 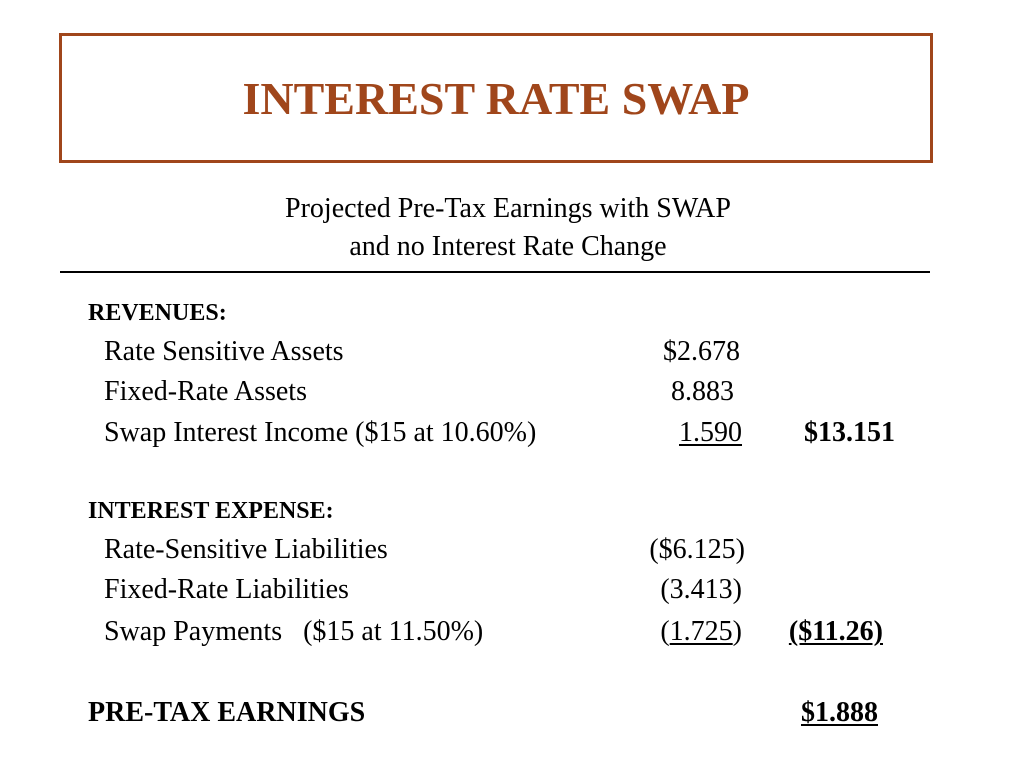 What do you see at coordinates (508, 246) in the screenshot?
I see `subtitle-line-2: and no Interest Rate Change` at bounding box center [508, 246].